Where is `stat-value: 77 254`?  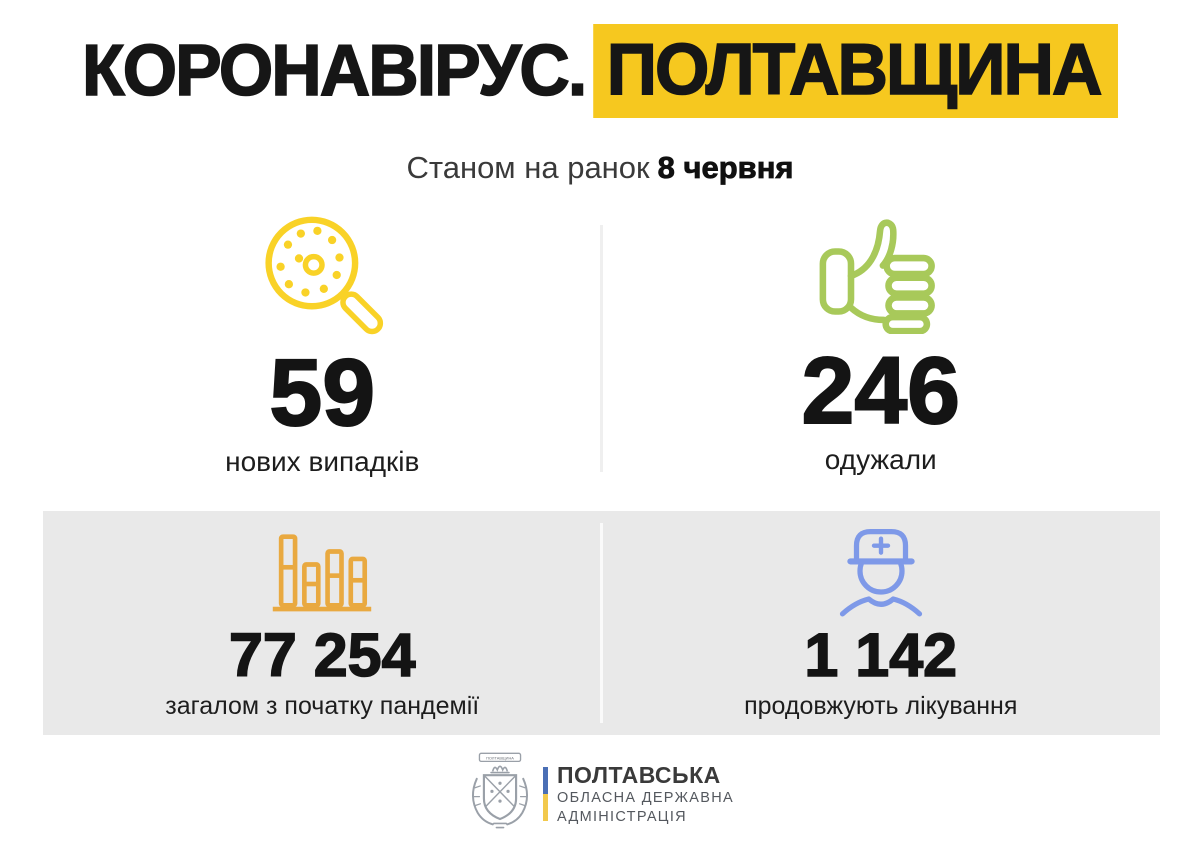
stat-value: 77 254 is located at coordinates (322, 655).